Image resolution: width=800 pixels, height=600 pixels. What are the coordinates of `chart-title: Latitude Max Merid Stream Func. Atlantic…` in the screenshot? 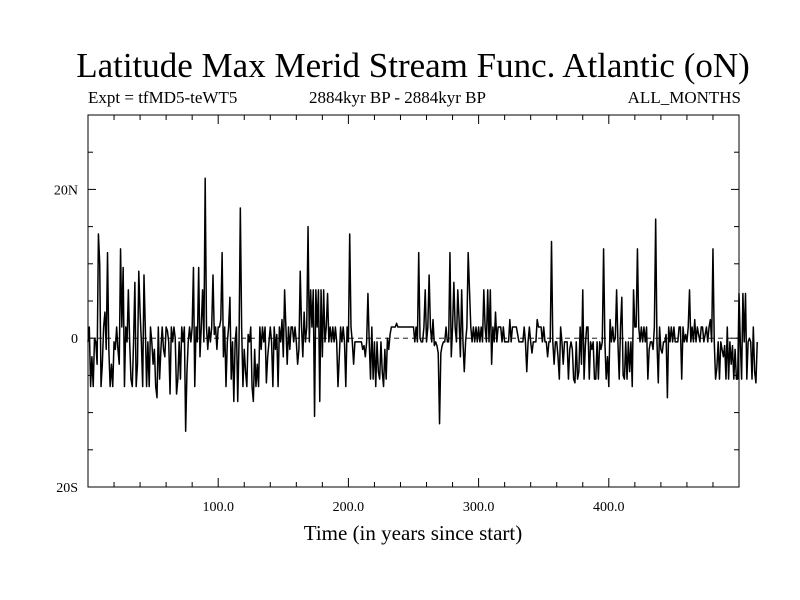 It's located at (413, 65).